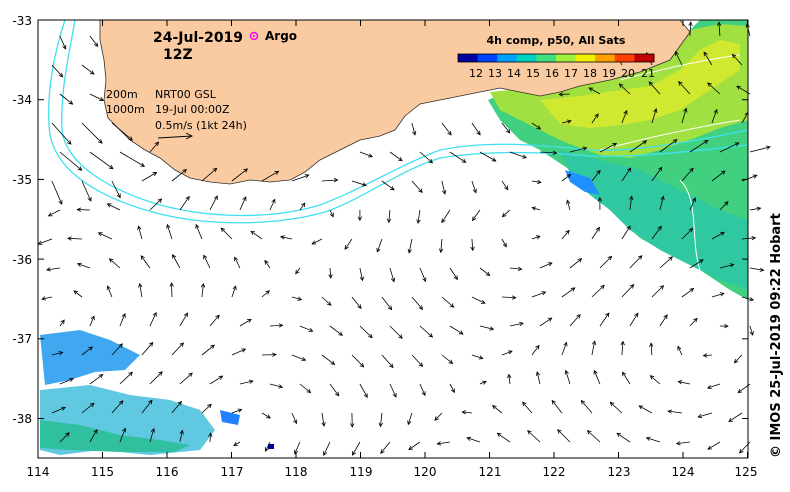  Describe the element at coordinates (232, 472) in the screenshot. I see `x-tick-117: 117` at that location.